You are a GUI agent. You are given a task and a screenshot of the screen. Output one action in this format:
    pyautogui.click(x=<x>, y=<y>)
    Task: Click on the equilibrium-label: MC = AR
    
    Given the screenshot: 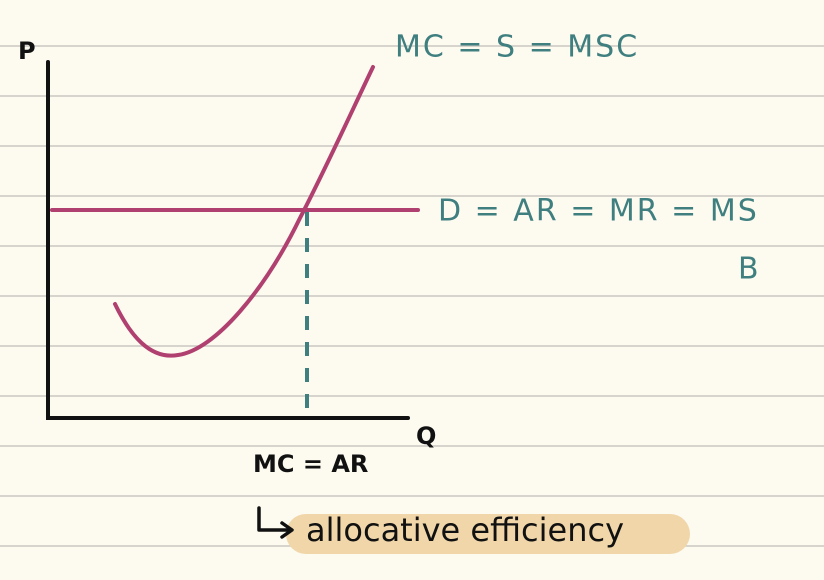 What is the action you would take?
    pyautogui.click(x=310, y=464)
    